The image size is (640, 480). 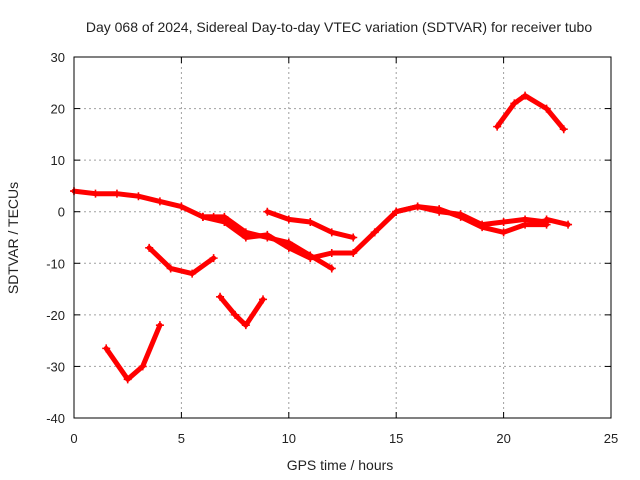 I want to click on x-tick-label: 5, so click(x=181, y=438).